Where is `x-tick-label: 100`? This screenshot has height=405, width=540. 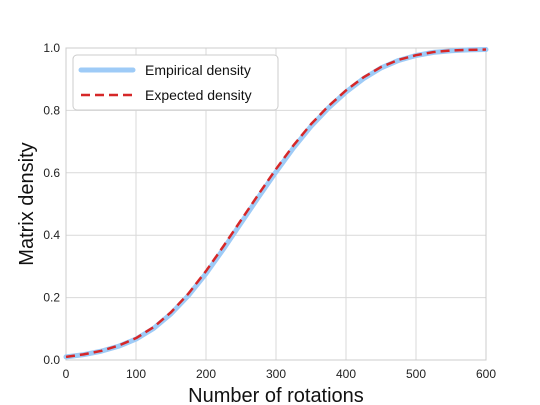
x-tick-label: 100 is located at coordinates (136, 374).